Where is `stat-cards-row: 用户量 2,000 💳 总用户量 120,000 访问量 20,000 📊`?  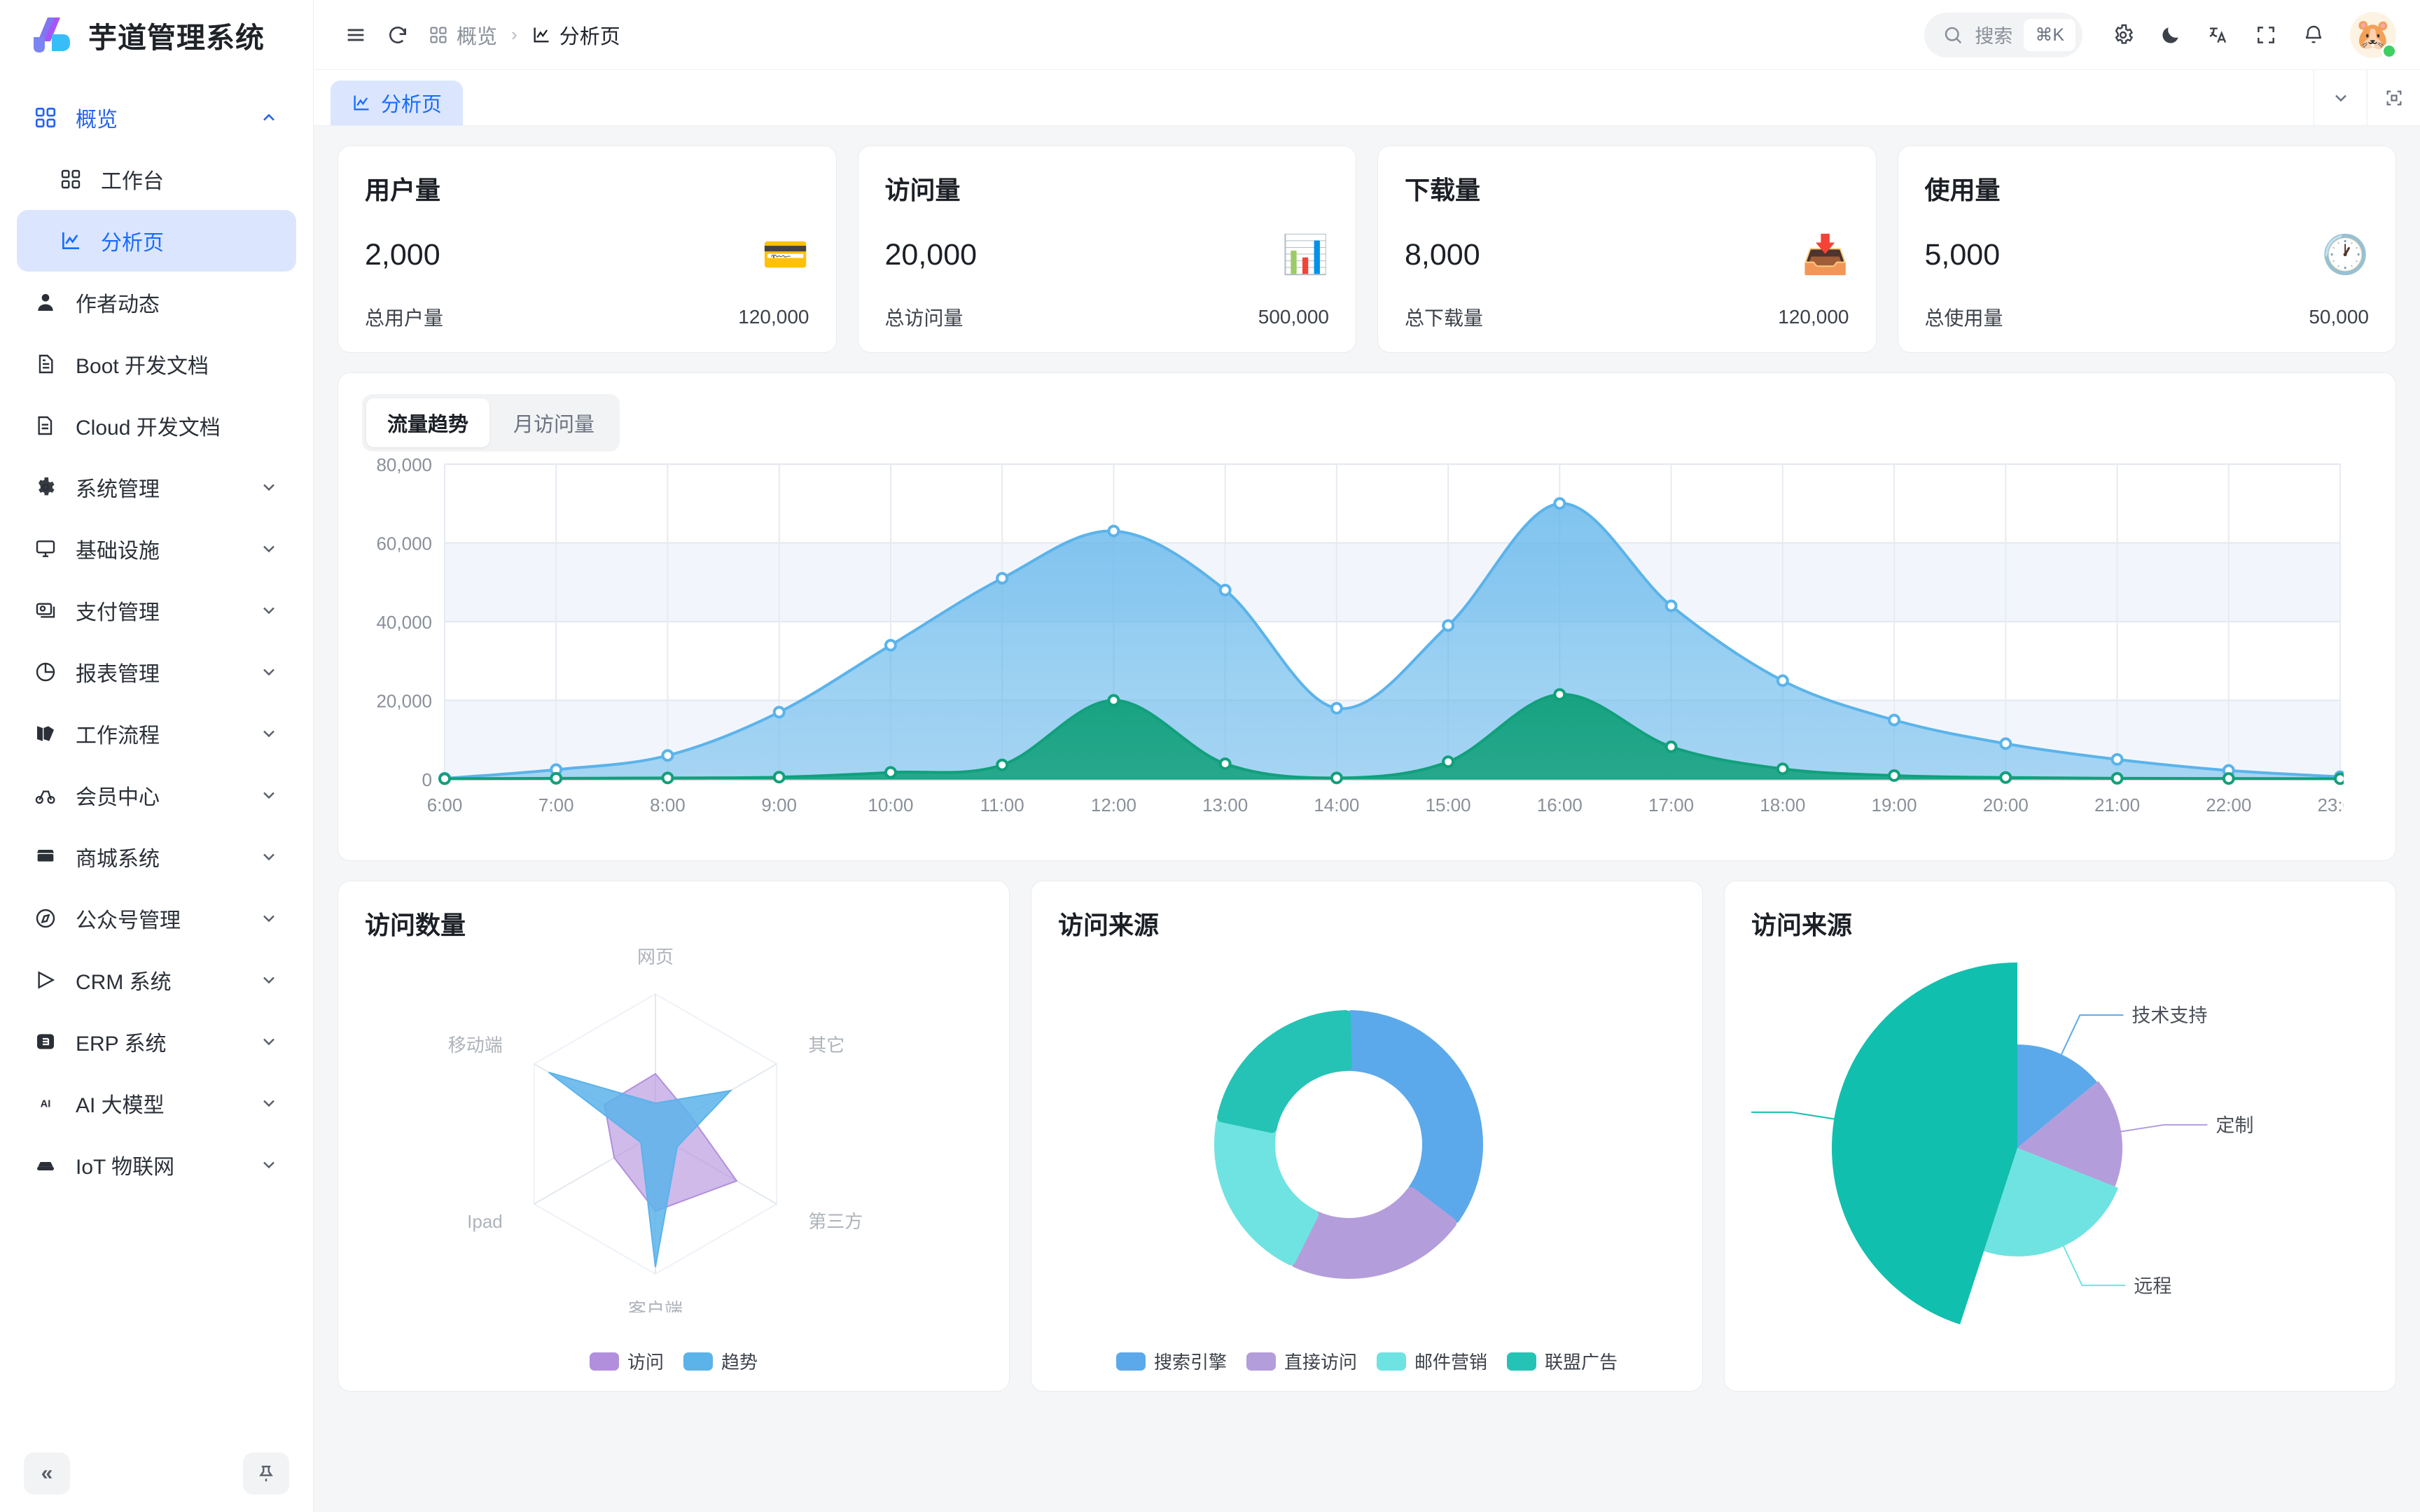 stat-cards-row: 用户量 2,000 💳 总用户量 120,000 访问量 20,000 📊 is located at coordinates (1367, 249).